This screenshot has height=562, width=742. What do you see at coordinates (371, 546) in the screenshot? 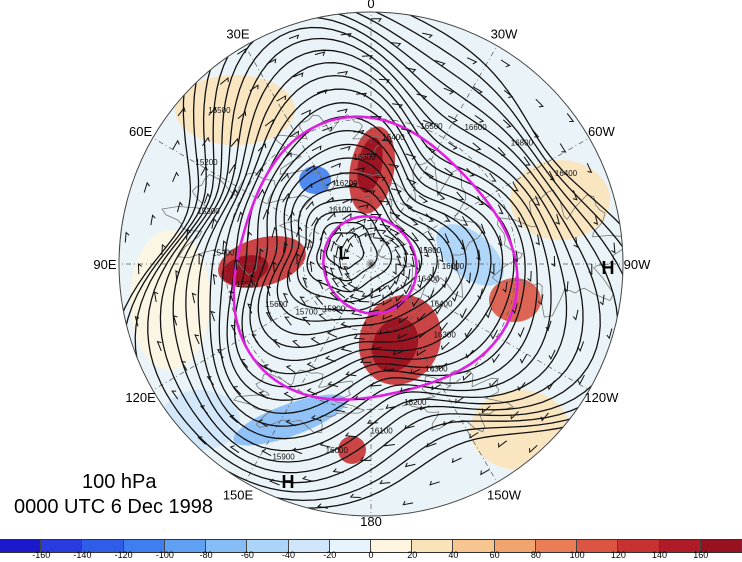
I see `colorbar` at bounding box center [371, 546].